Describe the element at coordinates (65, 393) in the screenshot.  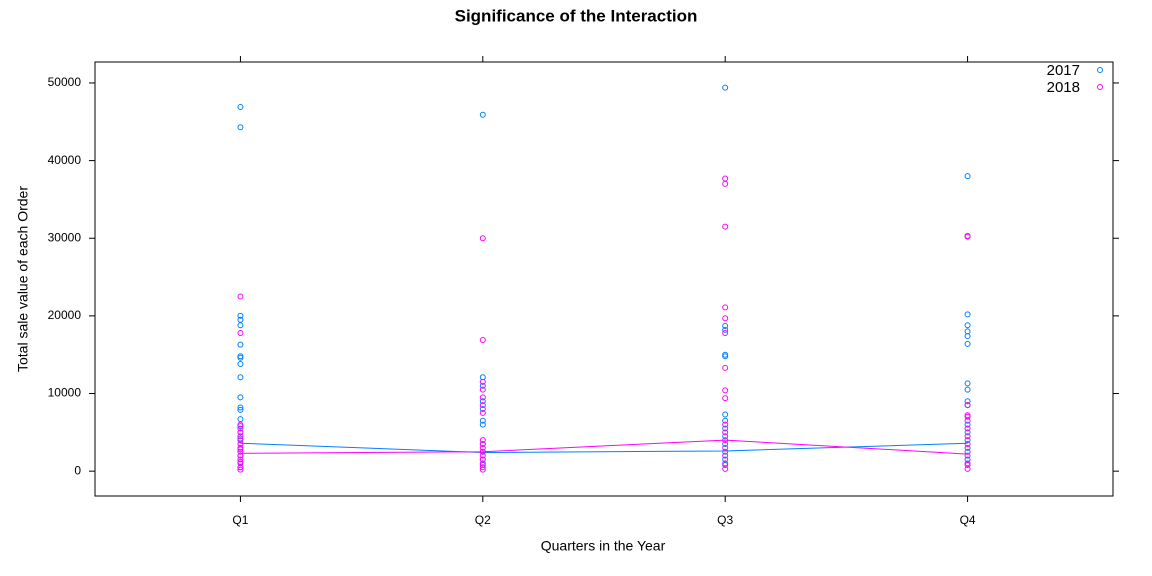
I see `y-tick-label: 10000` at that location.